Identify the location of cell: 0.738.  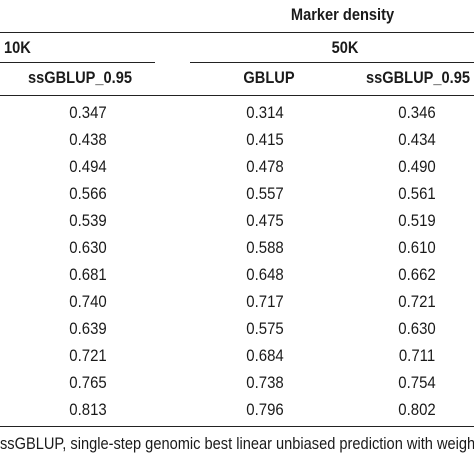
(265, 382).